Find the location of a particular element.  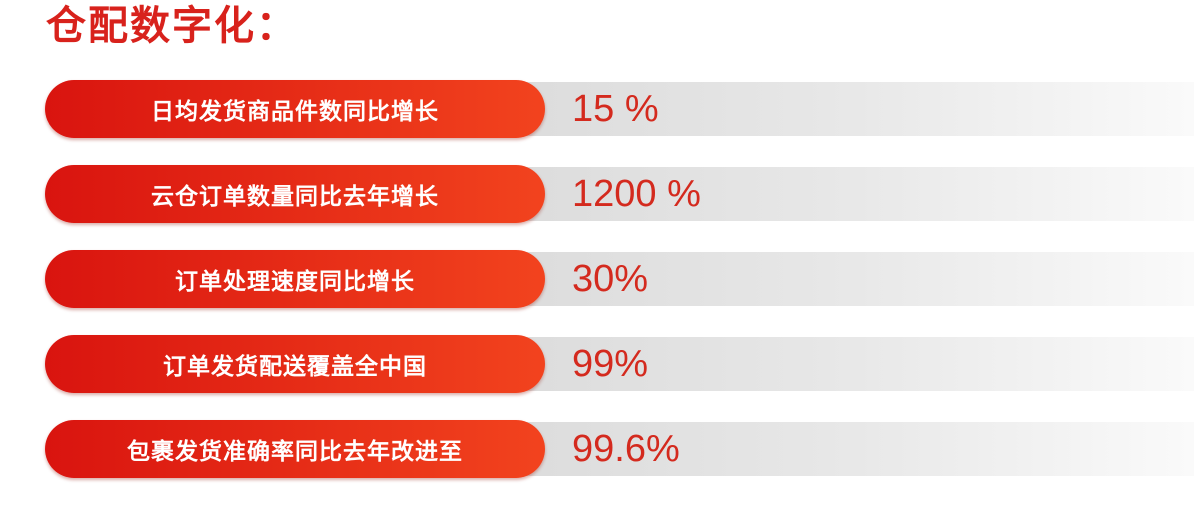

stat-row: 订单处理速度同比增长 30% is located at coordinates (619, 279).